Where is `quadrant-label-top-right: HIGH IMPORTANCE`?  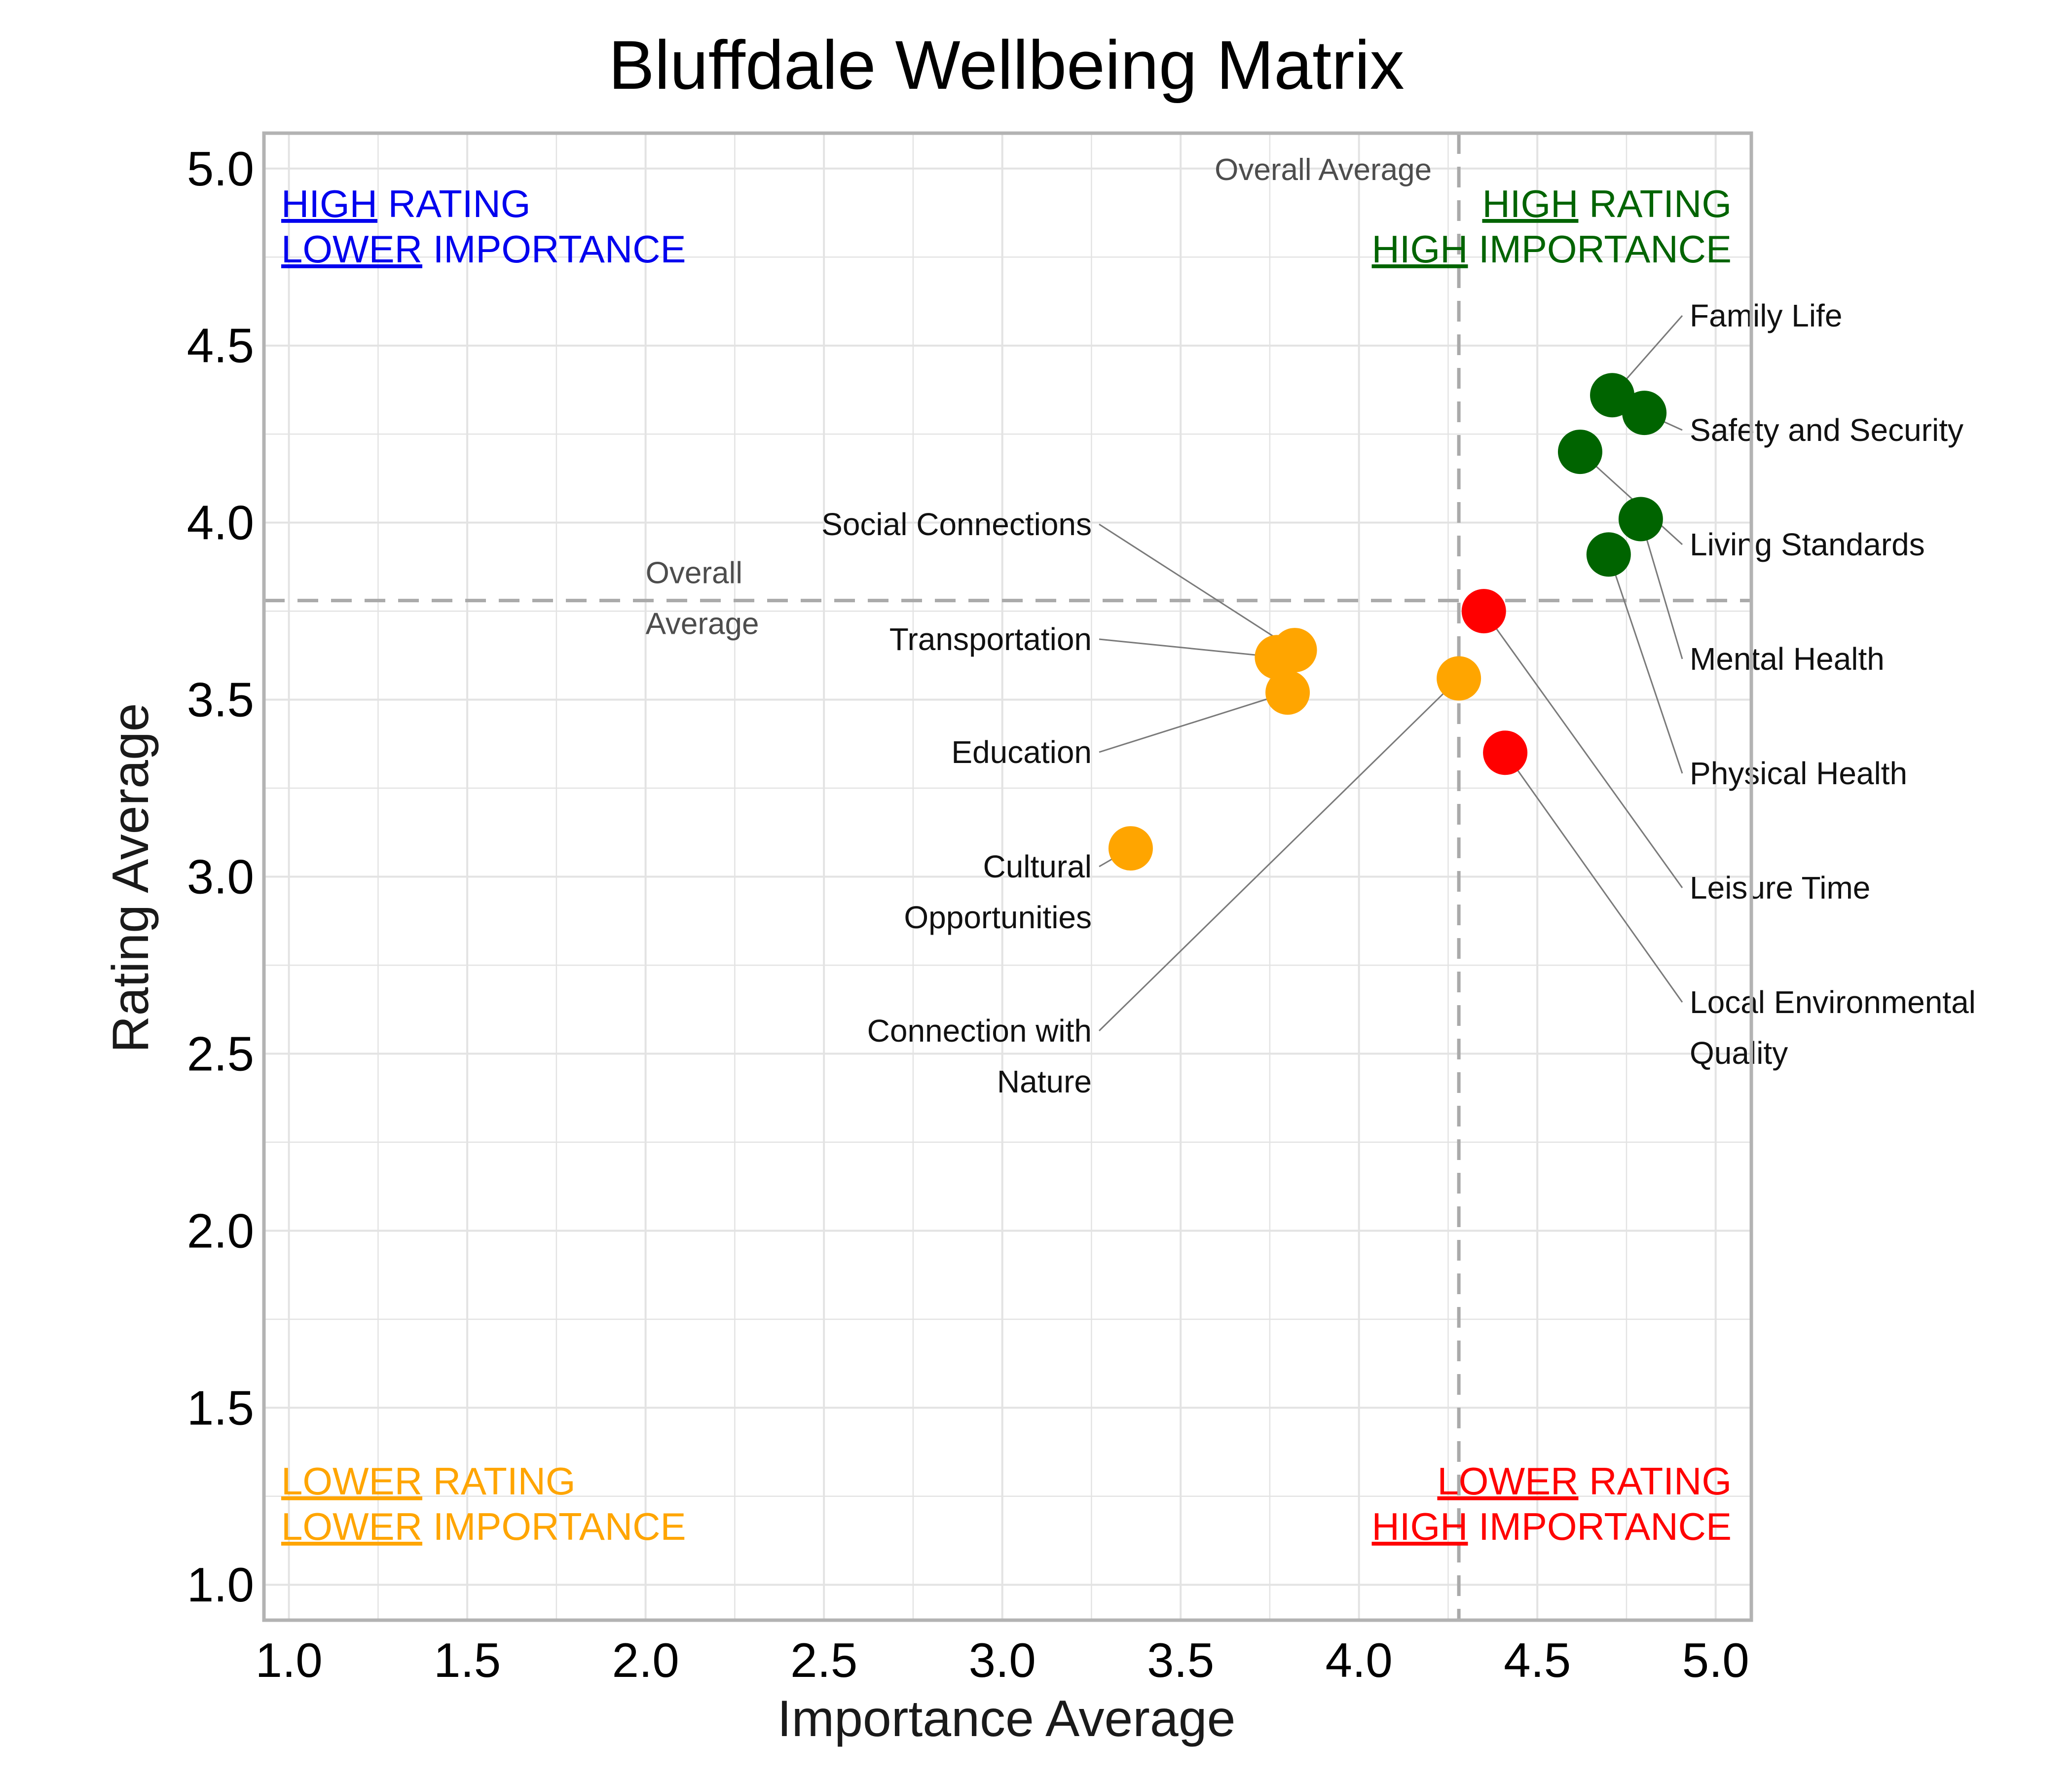 quadrant-label-top-right: HIGH IMPORTANCE is located at coordinates (1552, 249).